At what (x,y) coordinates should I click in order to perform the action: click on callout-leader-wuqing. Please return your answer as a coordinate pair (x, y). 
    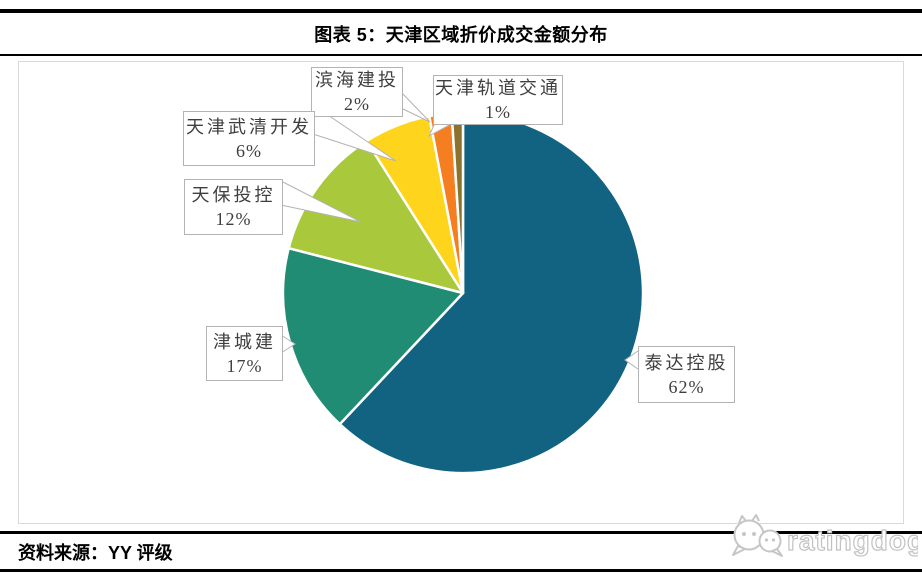
    Looking at the image, I should click on (354, 133).